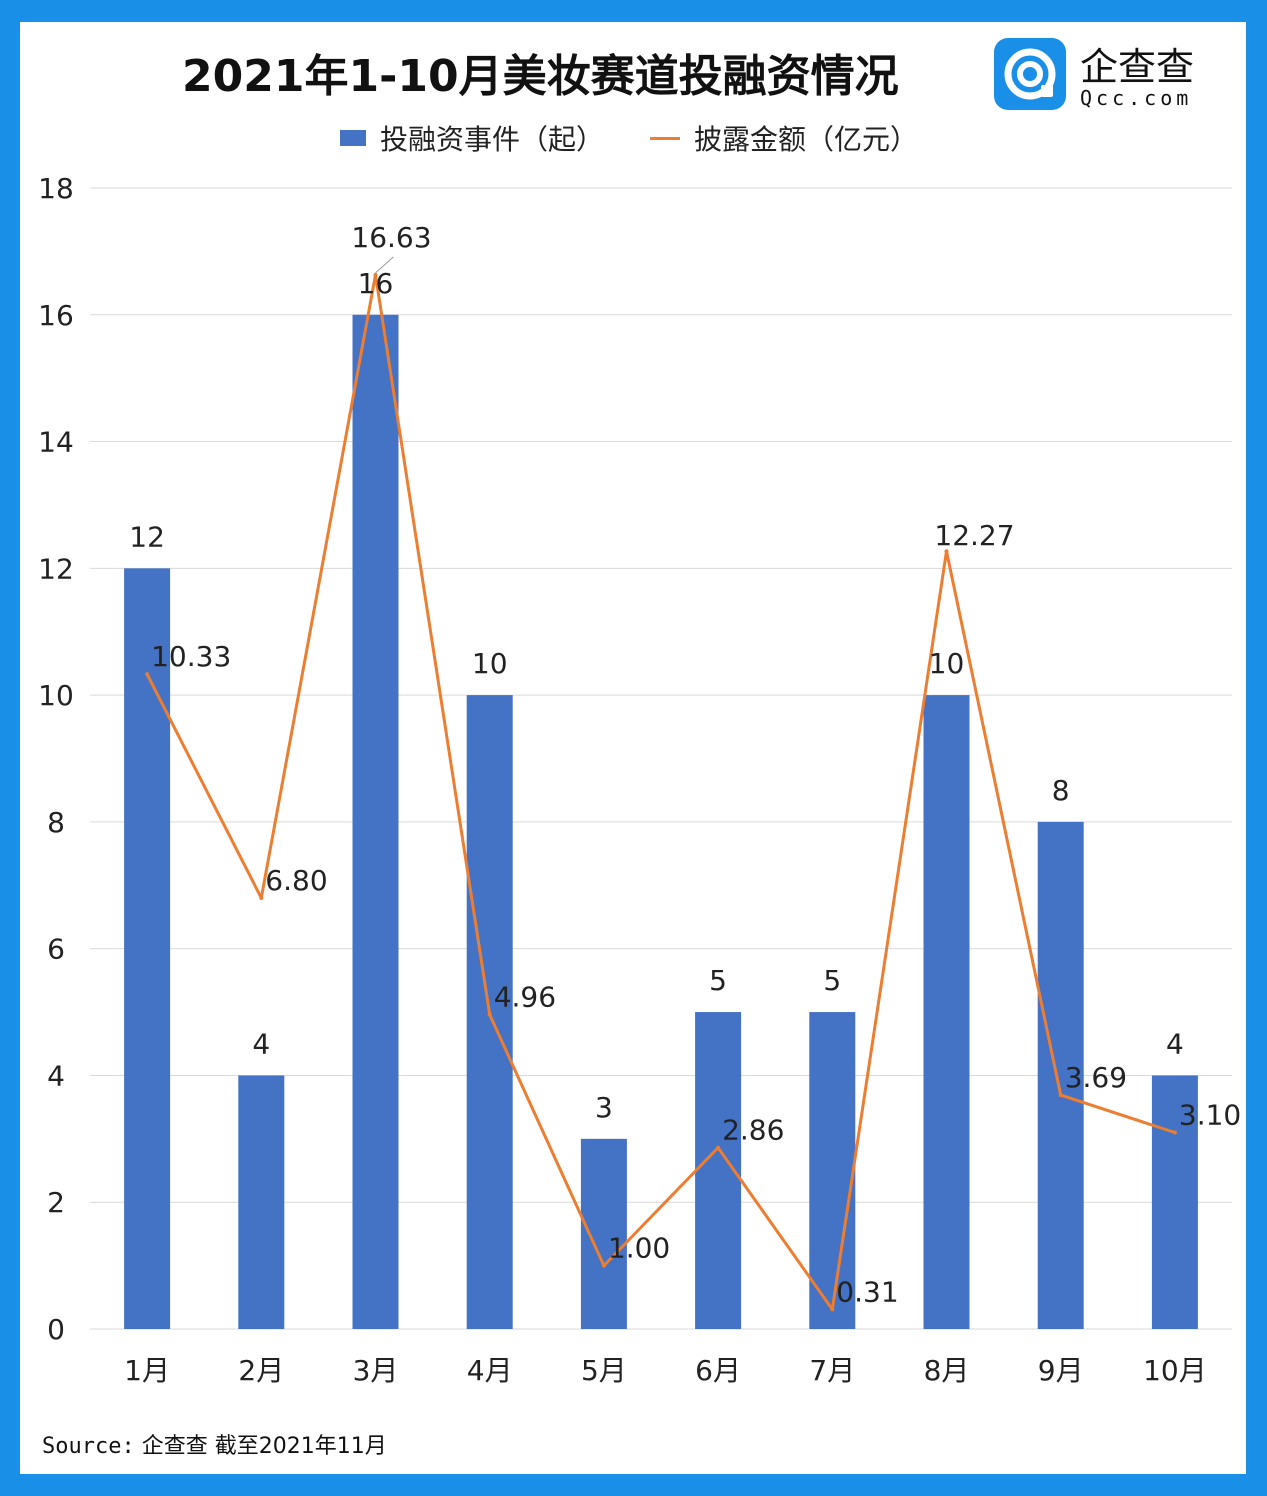  I want to click on y-tick-label: 12, so click(56, 568).